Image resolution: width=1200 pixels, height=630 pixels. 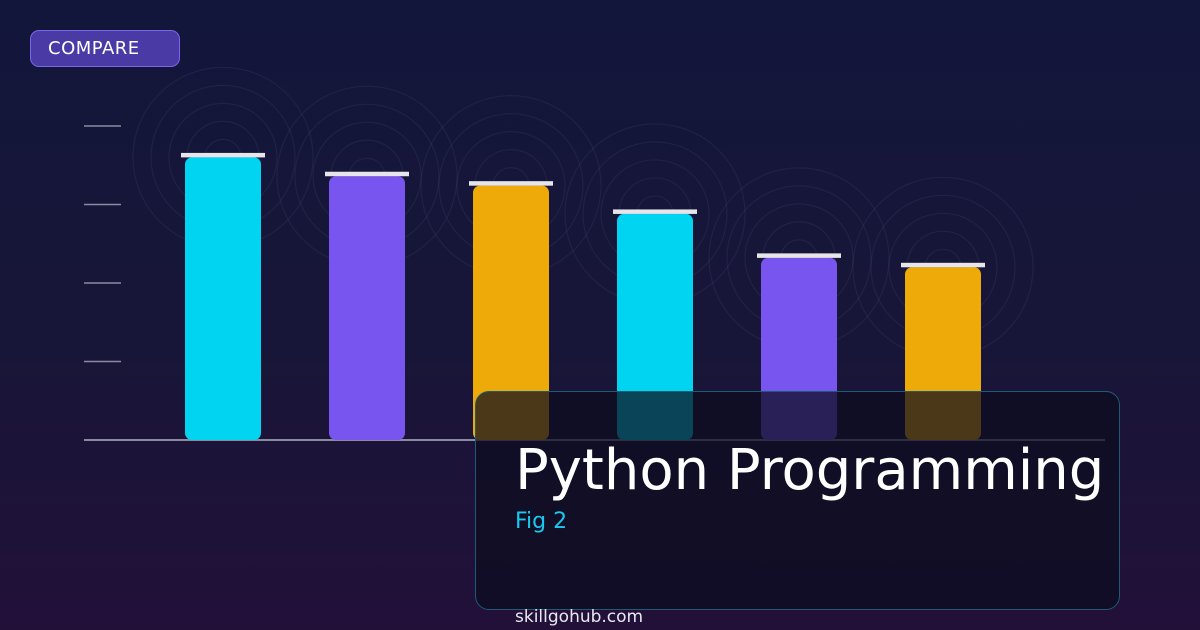 I want to click on card-subtitle: Fig 2, so click(x=541, y=521).